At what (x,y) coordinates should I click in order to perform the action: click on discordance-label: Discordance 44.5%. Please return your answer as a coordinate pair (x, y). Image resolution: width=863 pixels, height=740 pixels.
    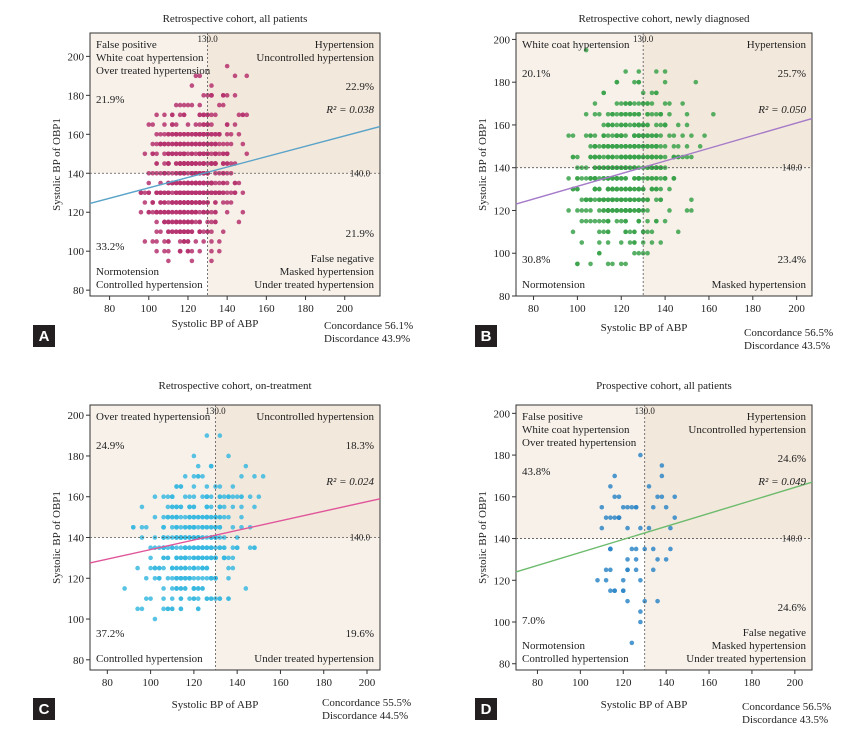
    Looking at the image, I should click on (365, 716).